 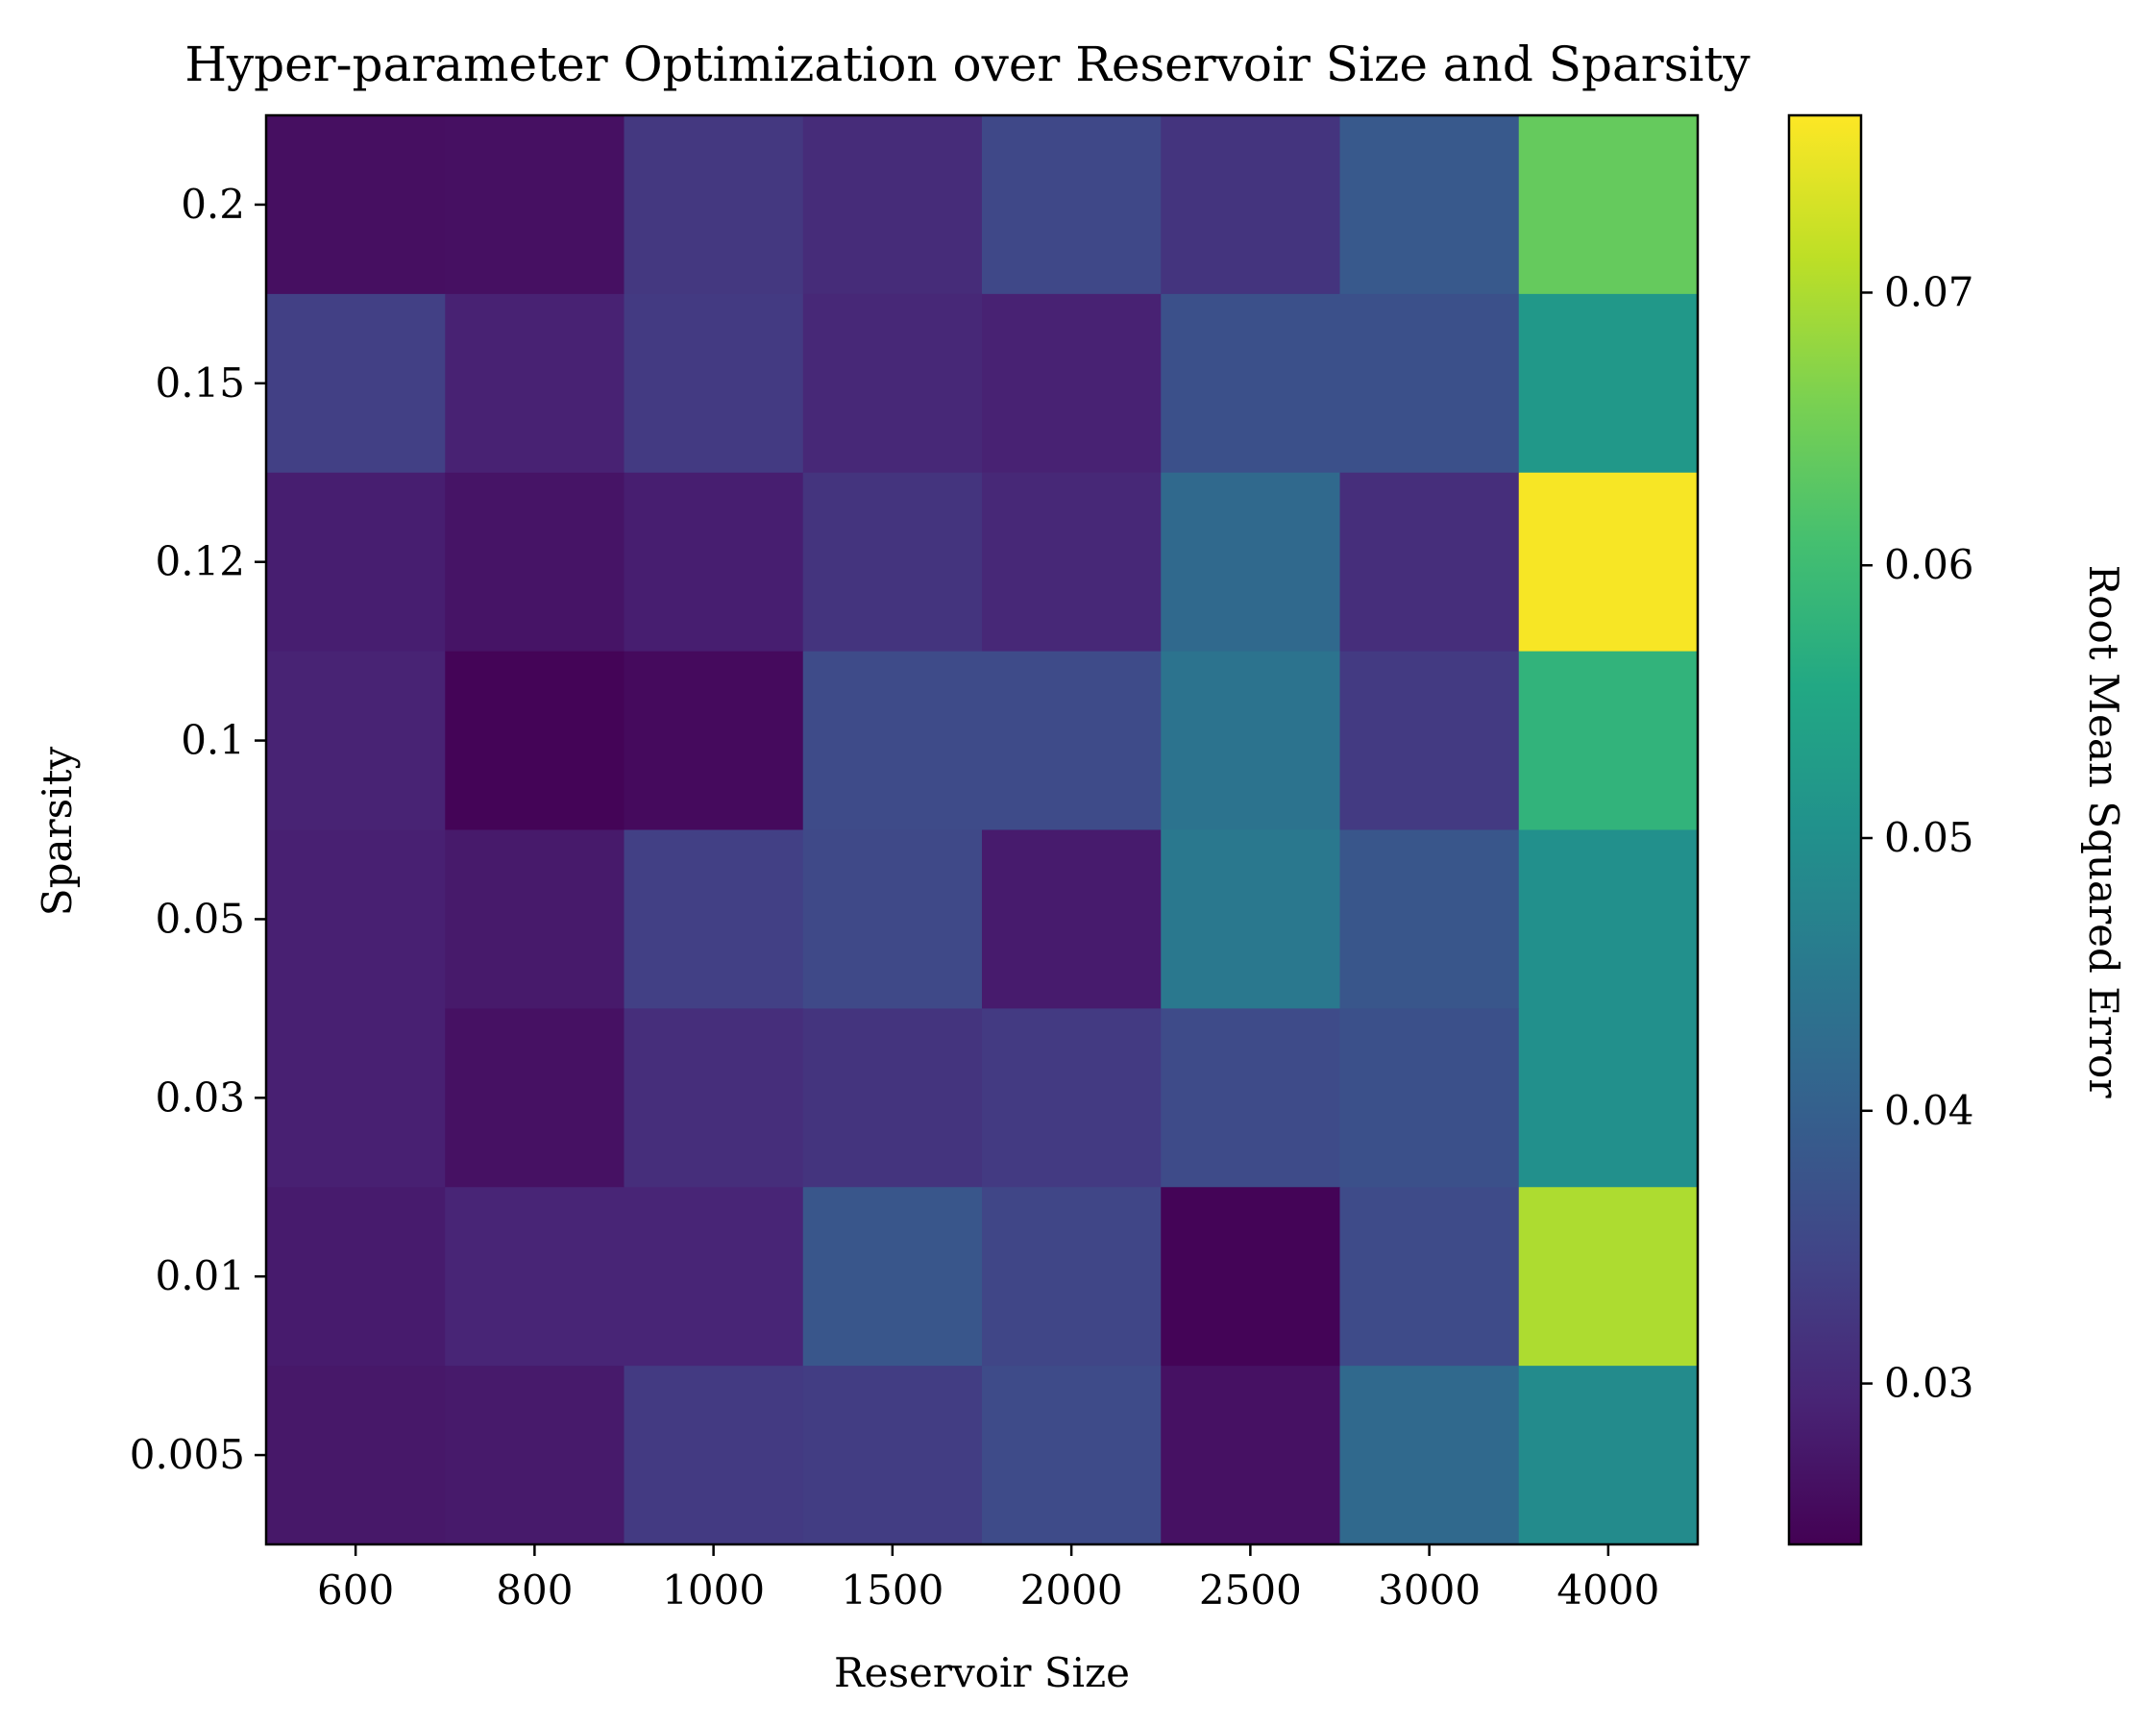 What do you see at coordinates (714, 1590) in the screenshot?
I see `x-tick-label: 1000` at bounding box center [714, 1590].